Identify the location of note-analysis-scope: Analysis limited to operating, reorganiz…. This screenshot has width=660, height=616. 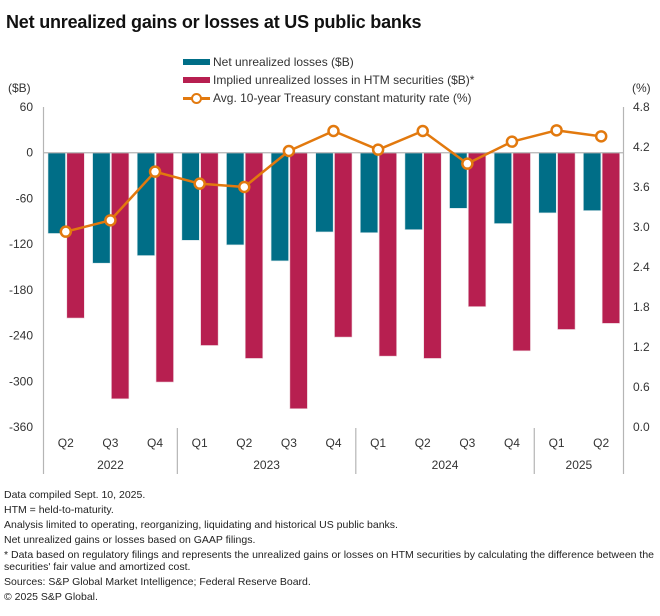
(201, 525).